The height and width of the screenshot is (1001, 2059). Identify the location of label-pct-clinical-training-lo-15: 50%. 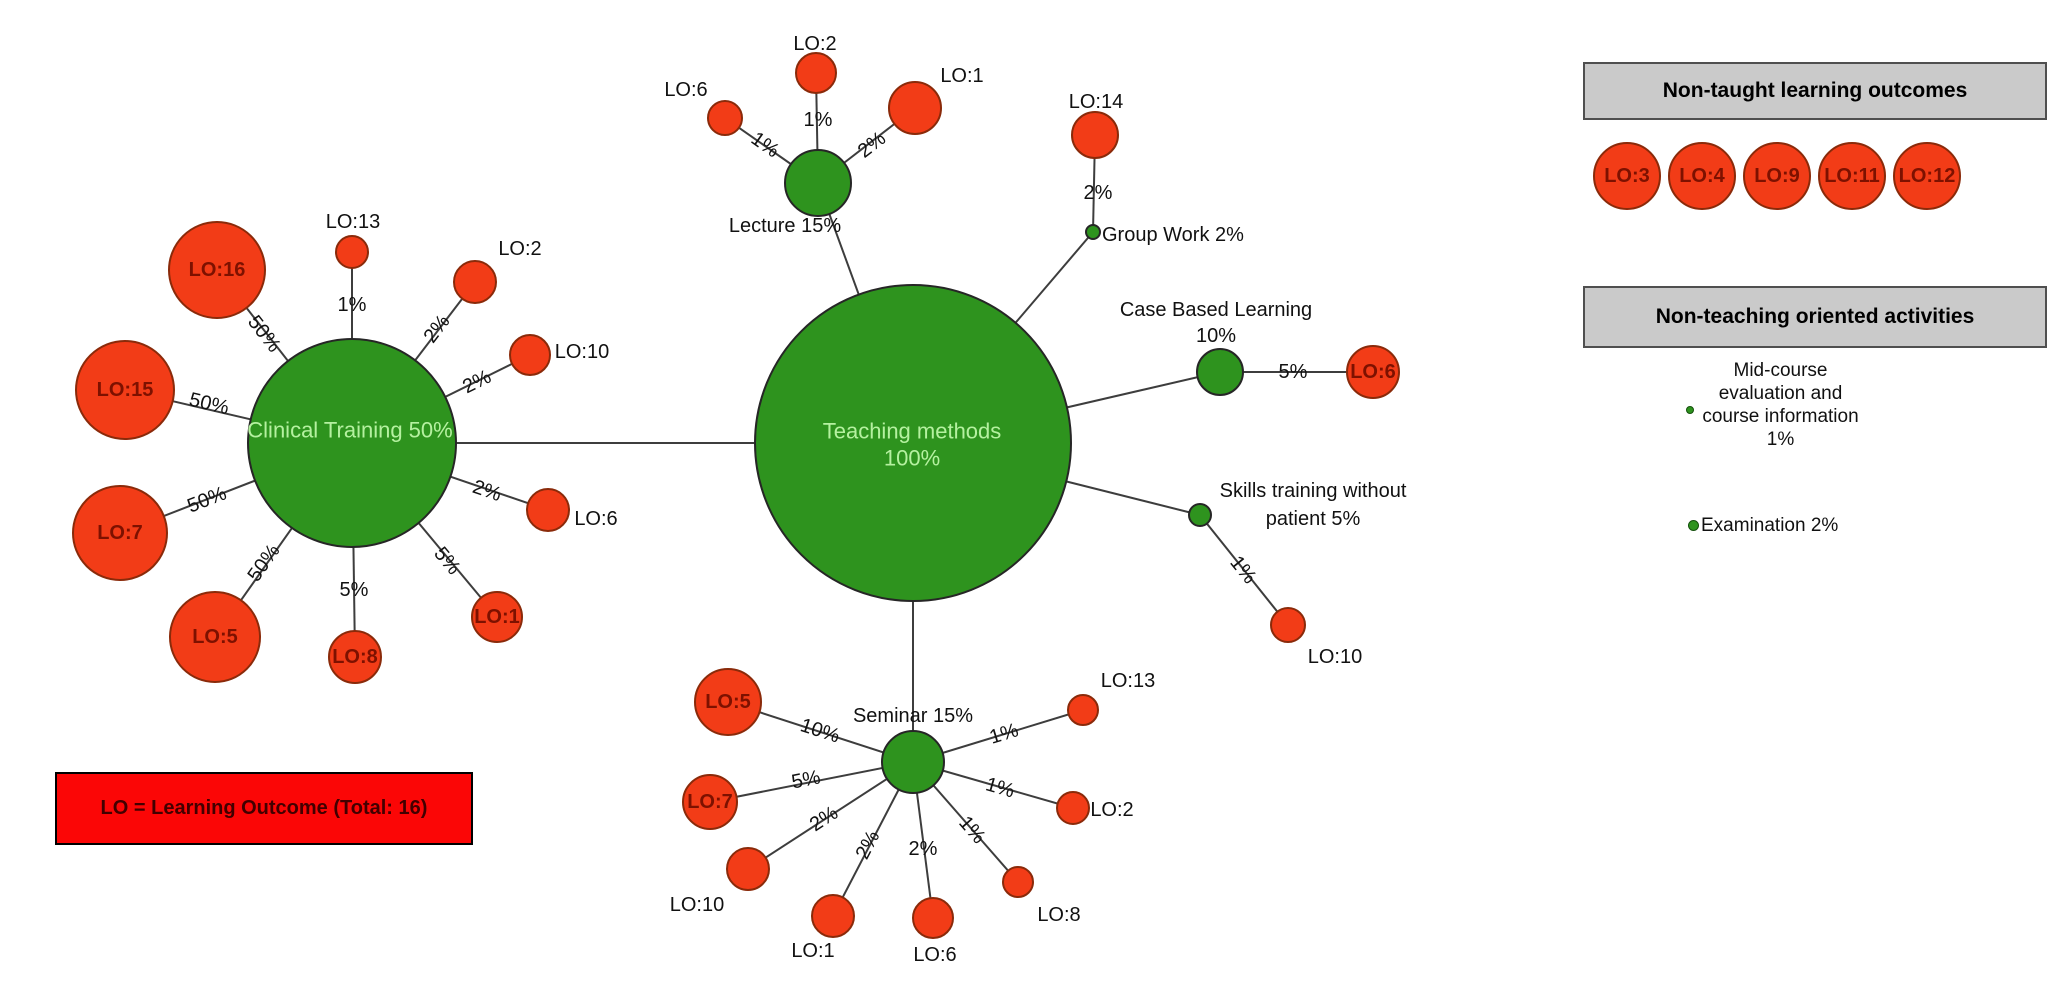
(209, 404).